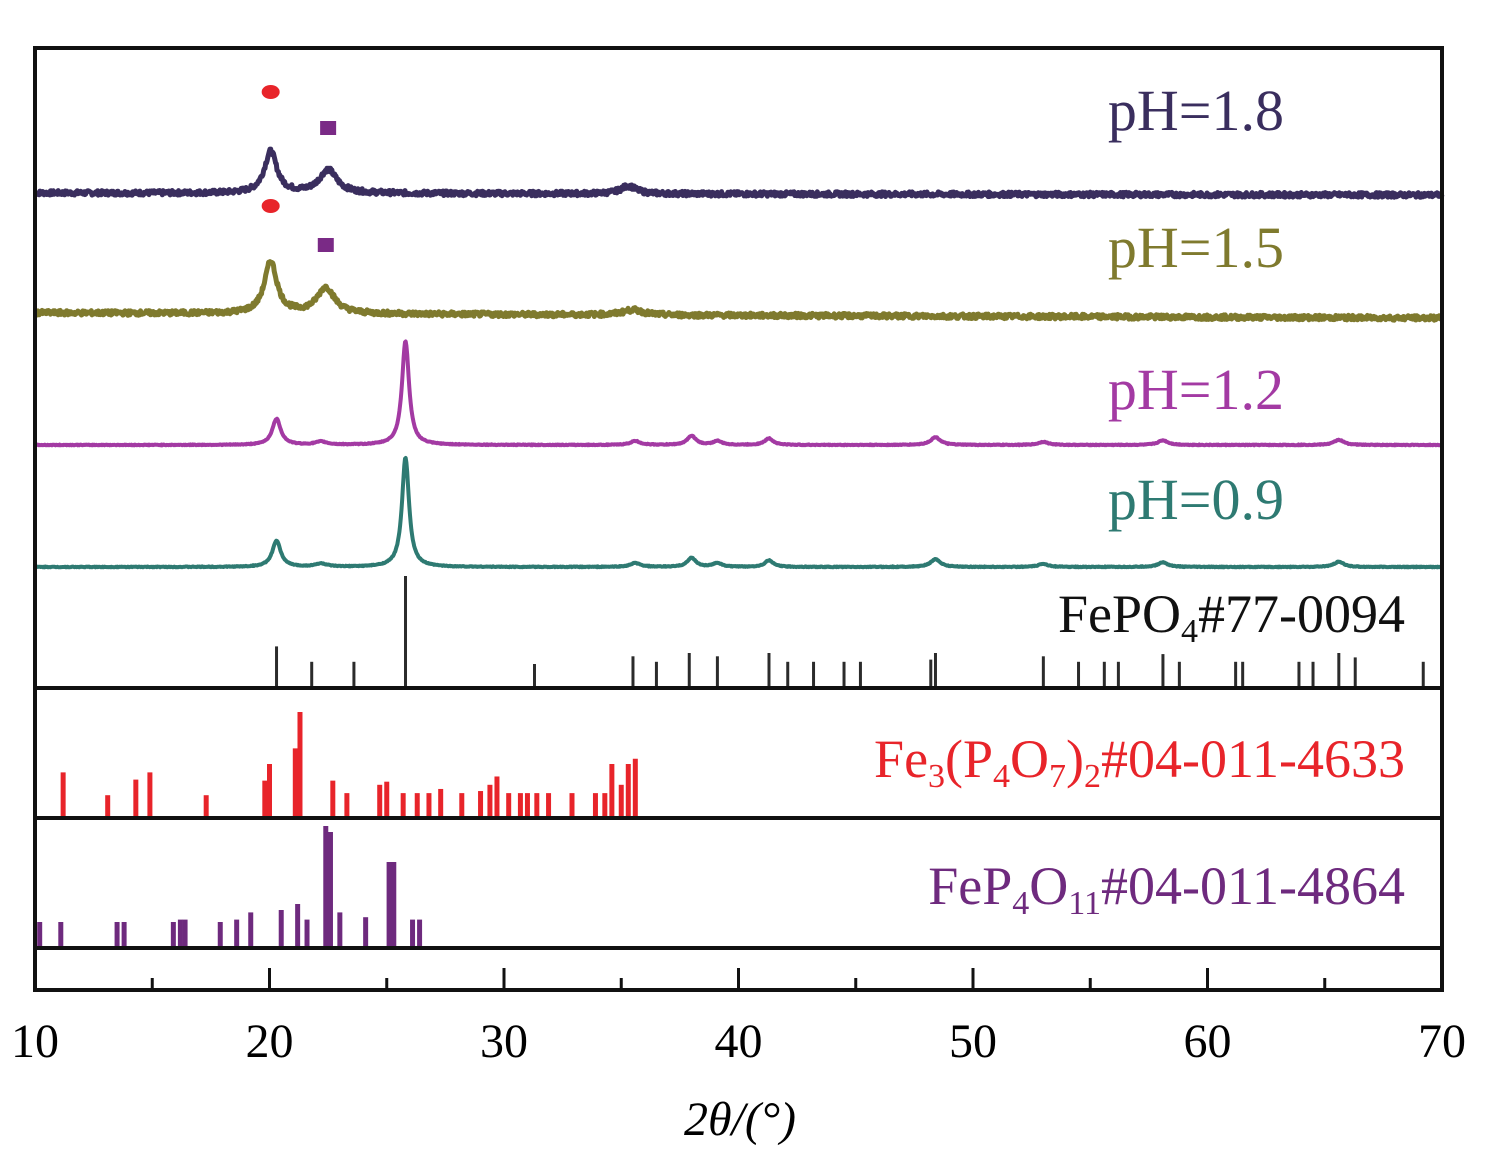 This screenshot has width=1495, height=1173. I want to click on x-tick-label: 60, so click(1208, 1041).